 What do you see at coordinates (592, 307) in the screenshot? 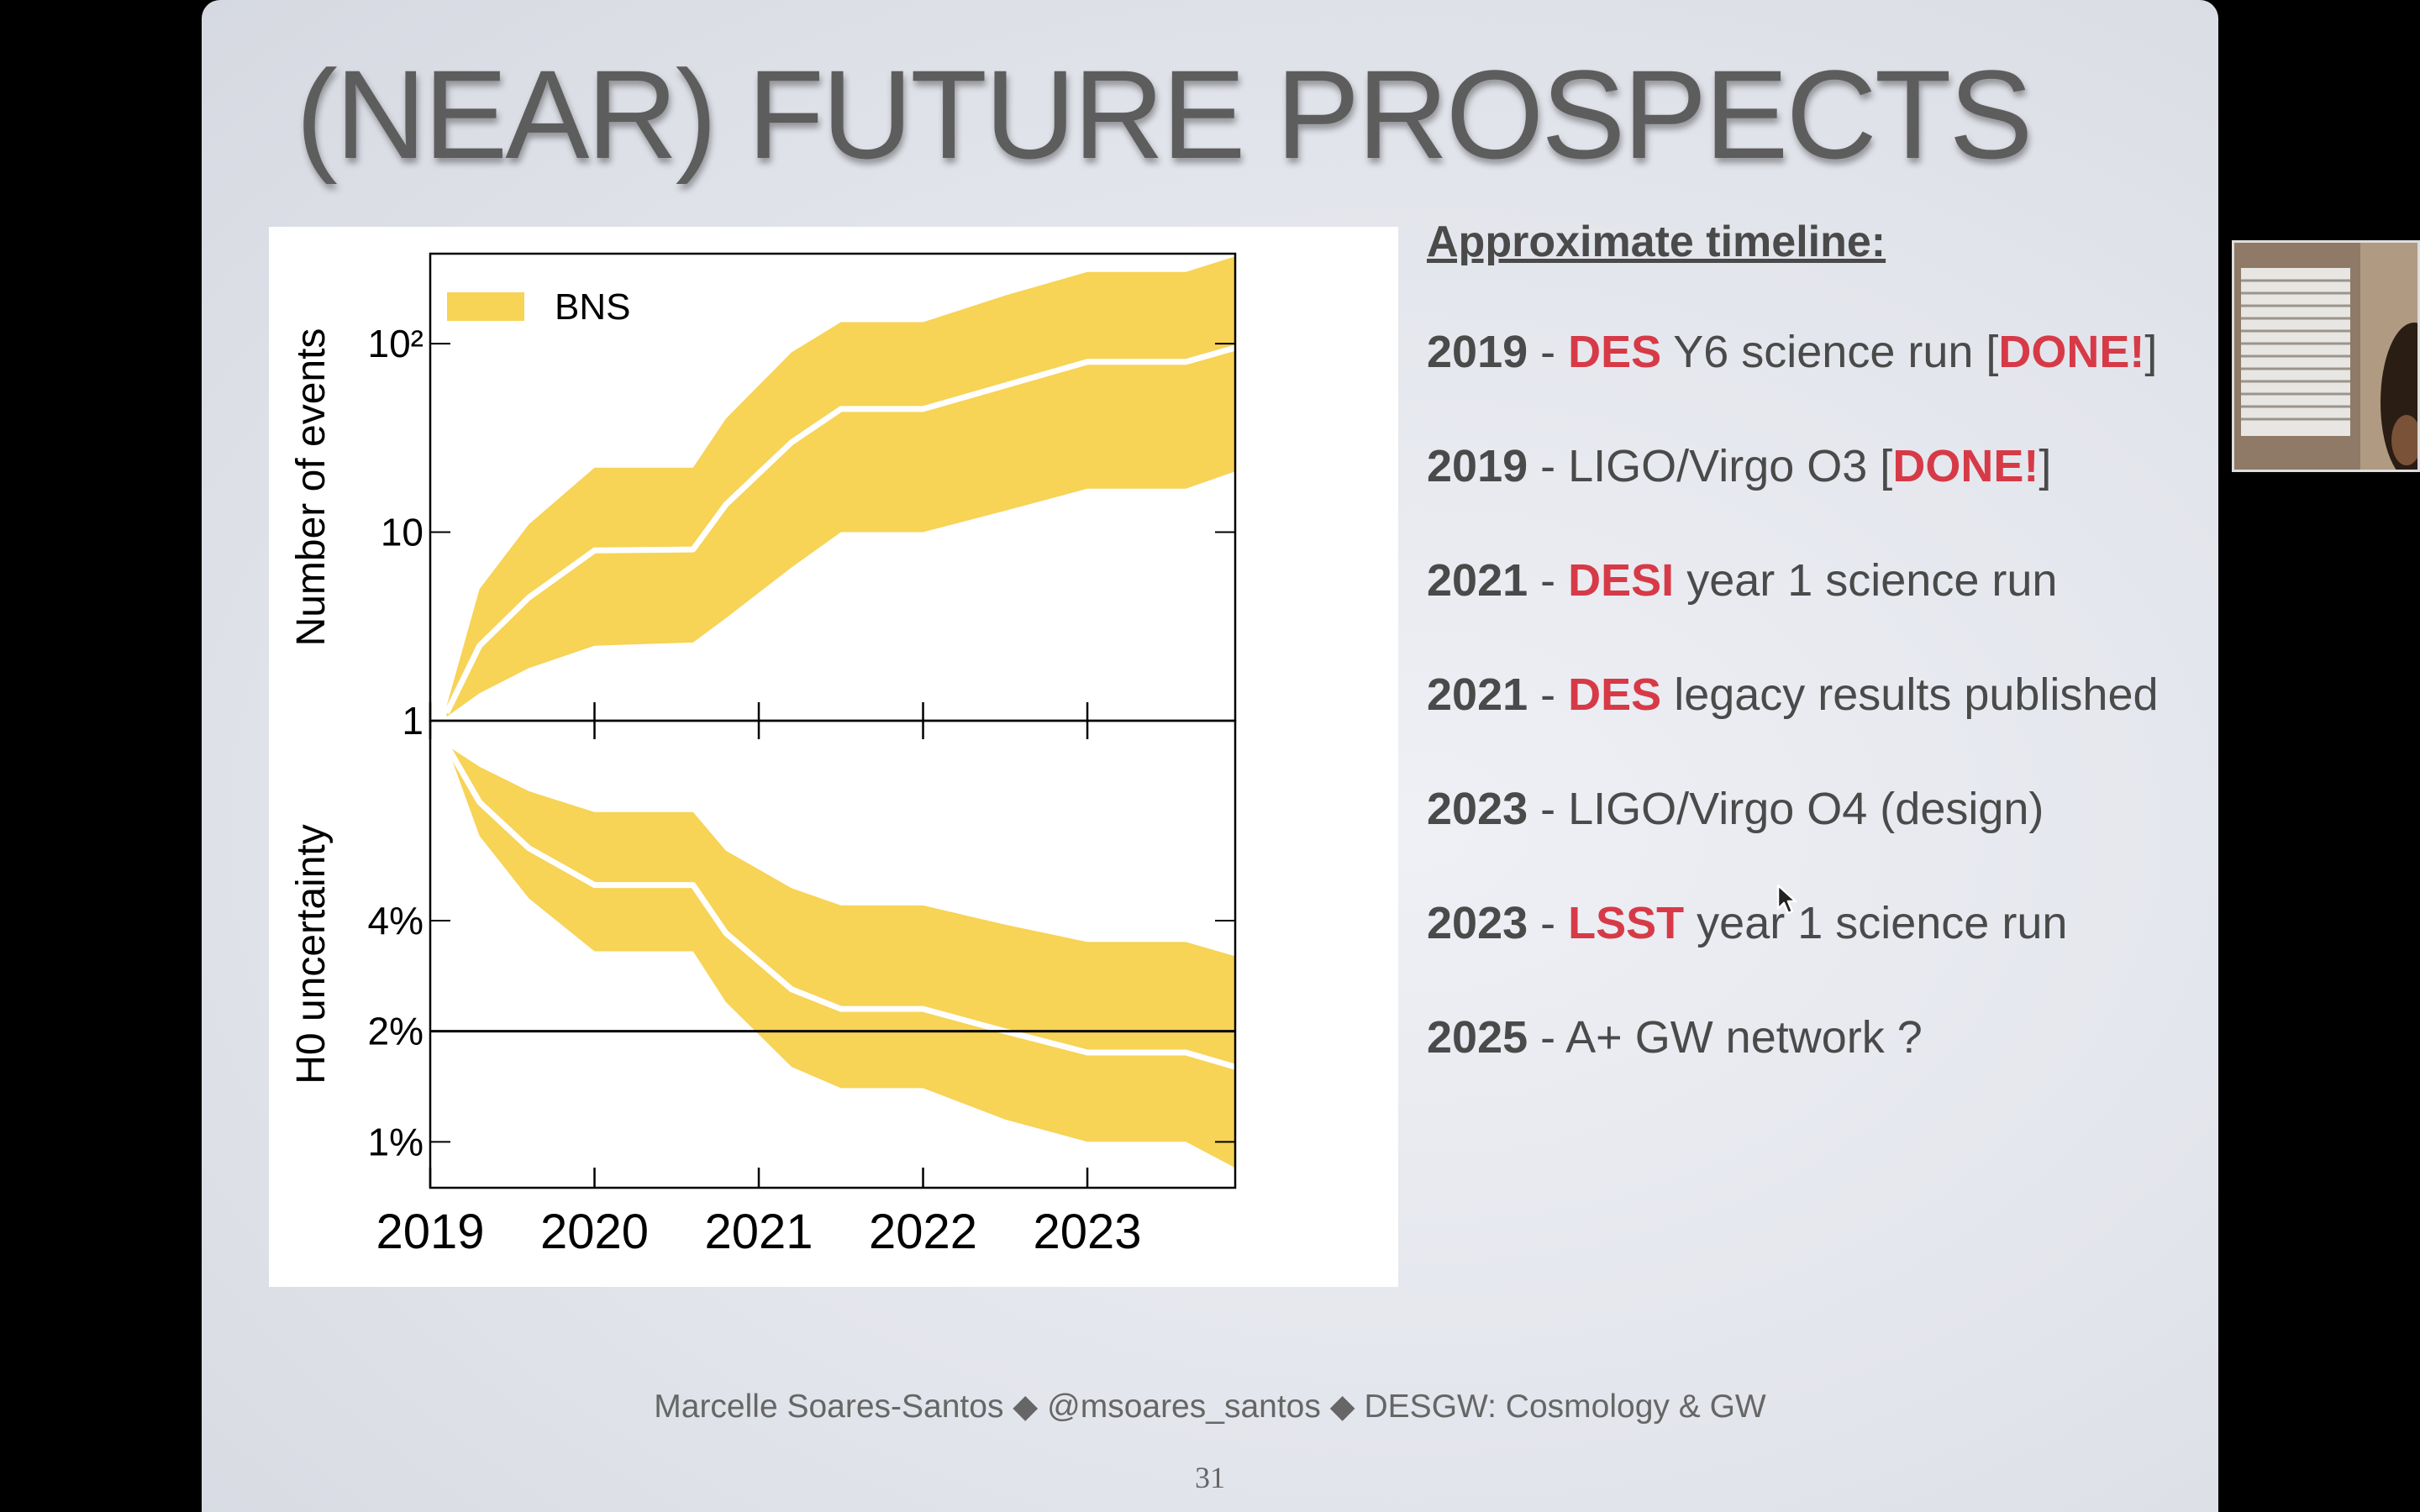
I see `legend-label: BNS` at bounding box center [592, 307].